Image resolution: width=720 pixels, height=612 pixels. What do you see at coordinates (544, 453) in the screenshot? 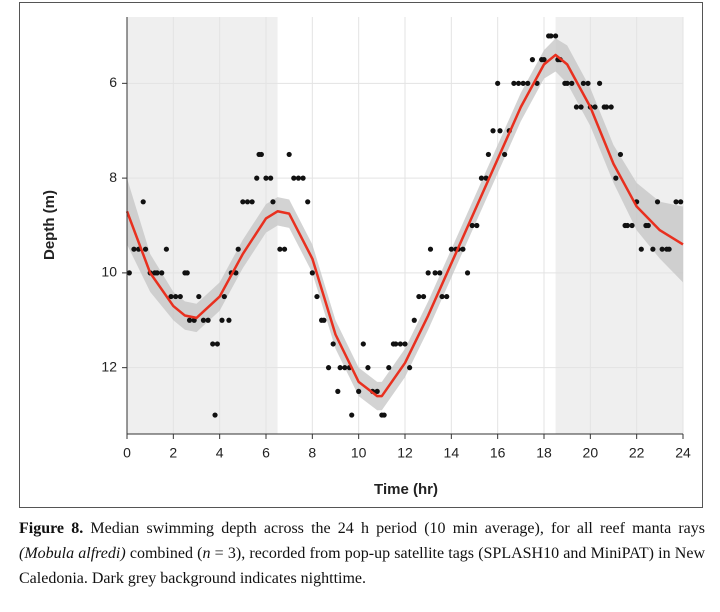
I see `x-tick-label: 18` at bounding box center [544, 453].